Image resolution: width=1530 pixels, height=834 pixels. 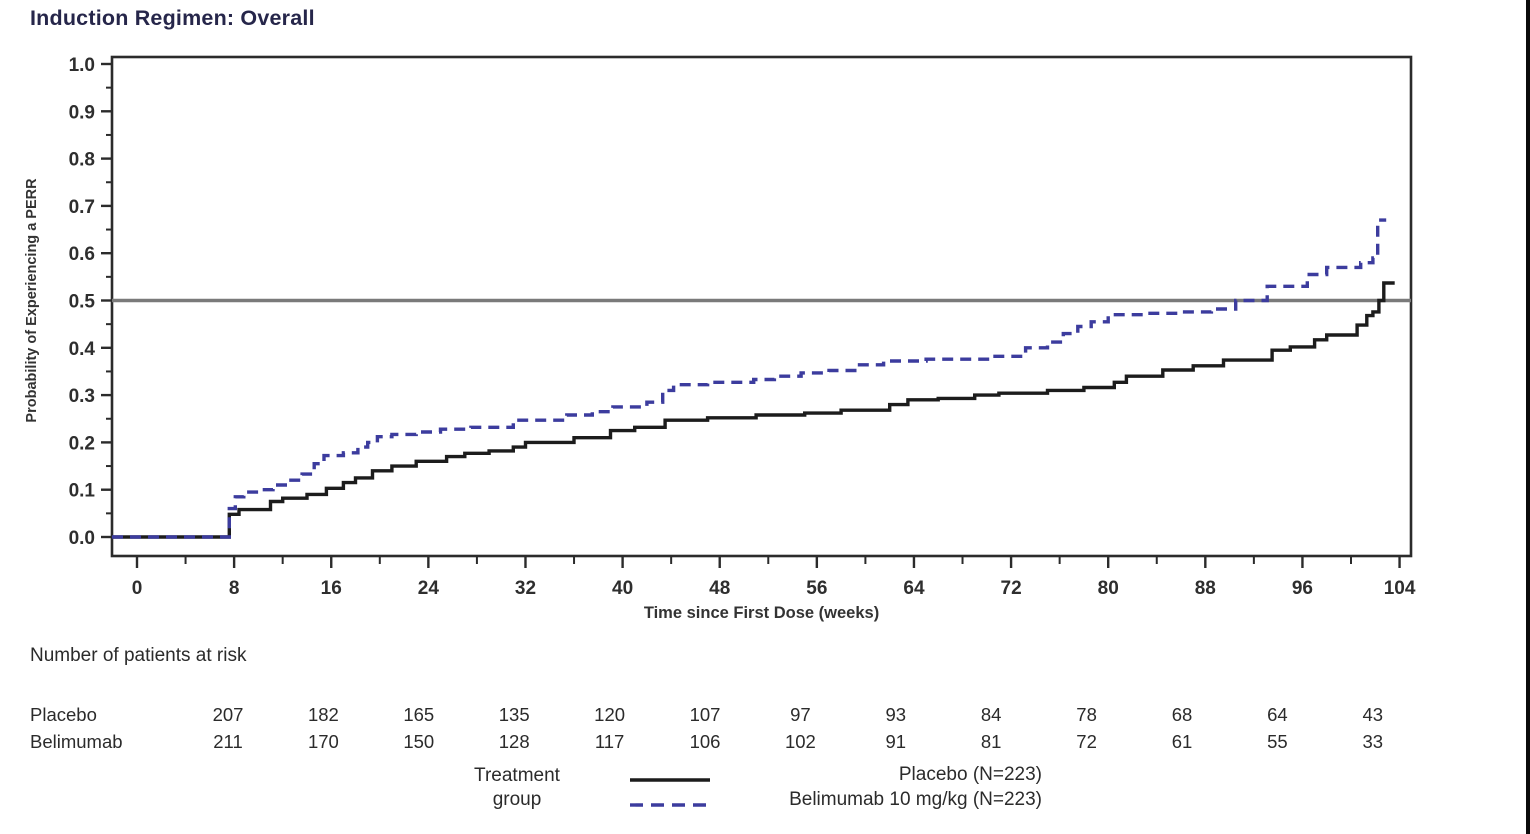 What do you see at coordinates (1182, 714) in the screenshot?
I see `risk-value: 68` at bounding box center [1182, 714].